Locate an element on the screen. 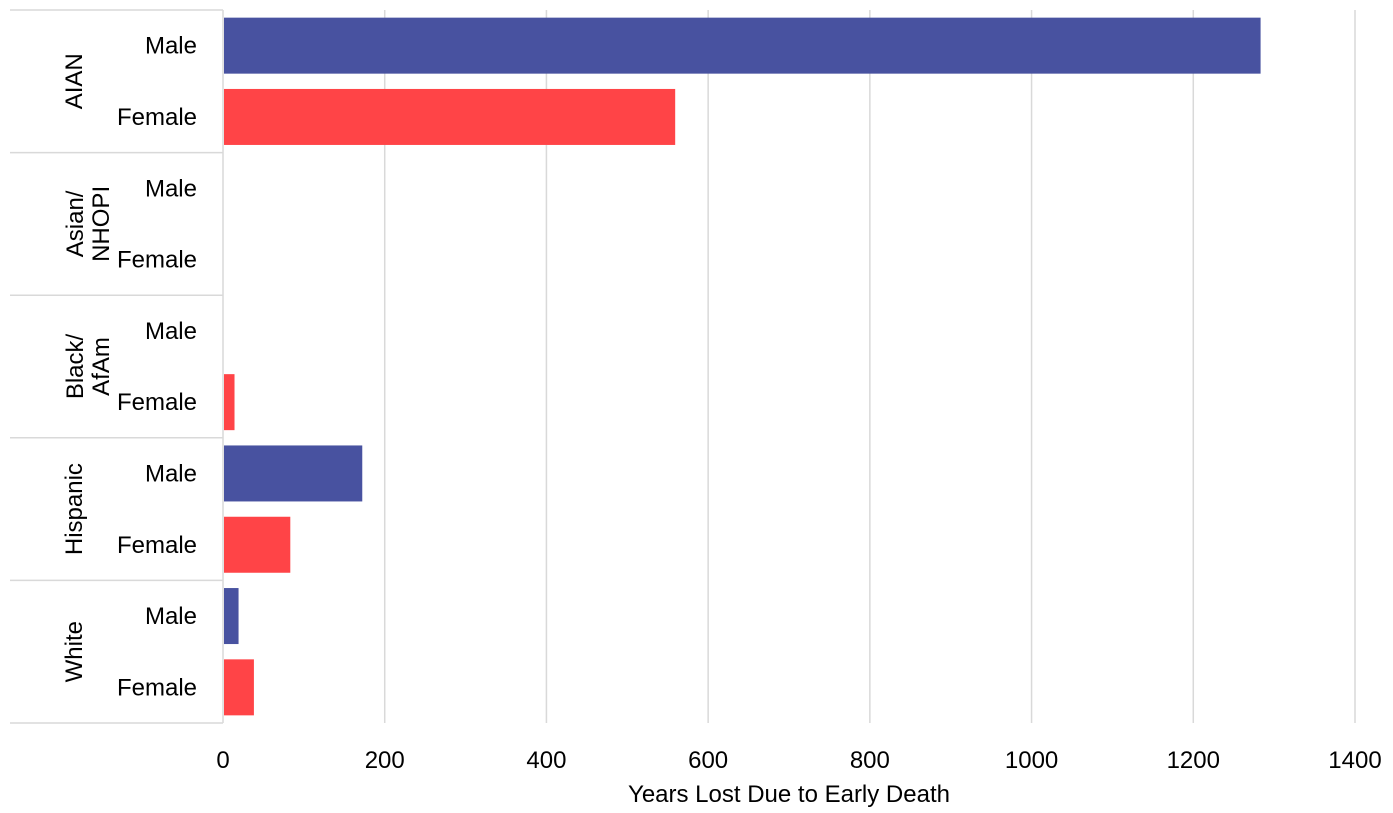  group-label: AIAN is located at coordinates (74, 81).